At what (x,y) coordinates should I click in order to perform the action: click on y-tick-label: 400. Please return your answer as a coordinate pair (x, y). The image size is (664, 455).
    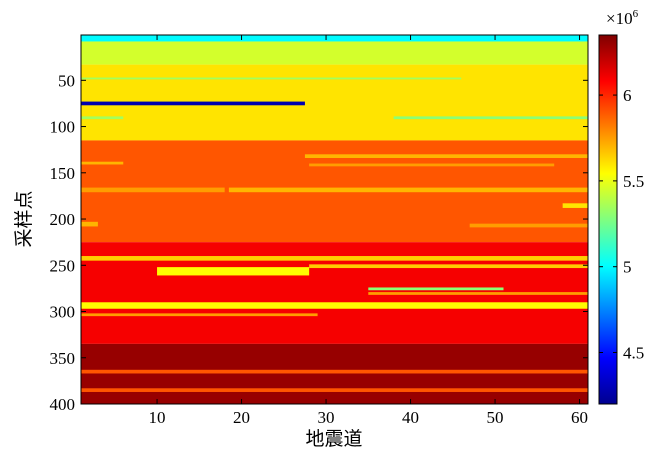
    Looking at the image, I should click on (63, 404).